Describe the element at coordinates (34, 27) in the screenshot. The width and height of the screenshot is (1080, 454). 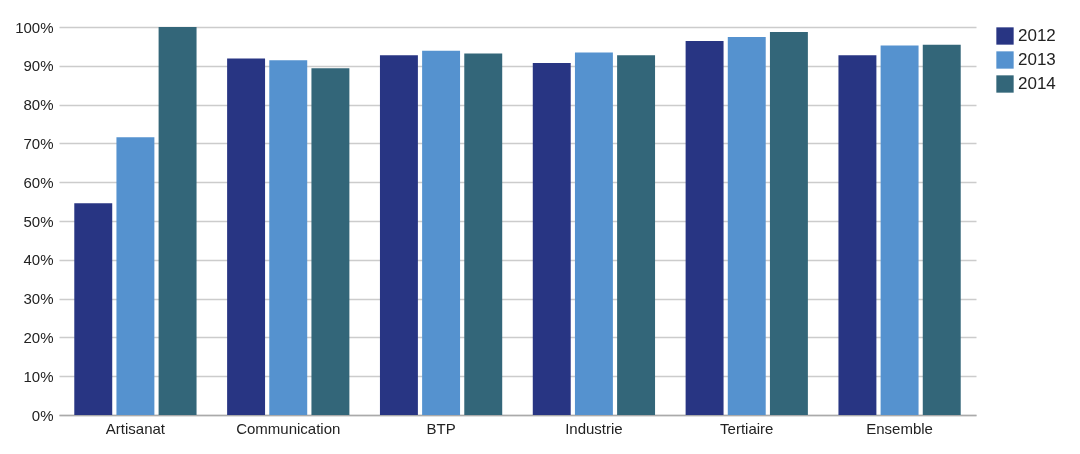
I see `y-tick-label: 100%` at that location.